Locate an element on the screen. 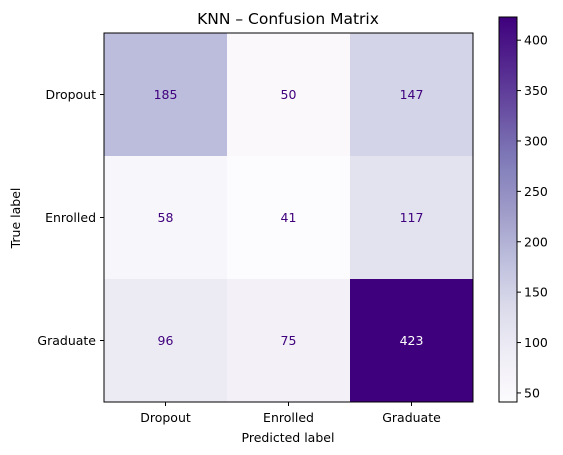 The height and width of the screenshot is (455, 563). cell-value-label: 423 is located at coordinates (412, 340).